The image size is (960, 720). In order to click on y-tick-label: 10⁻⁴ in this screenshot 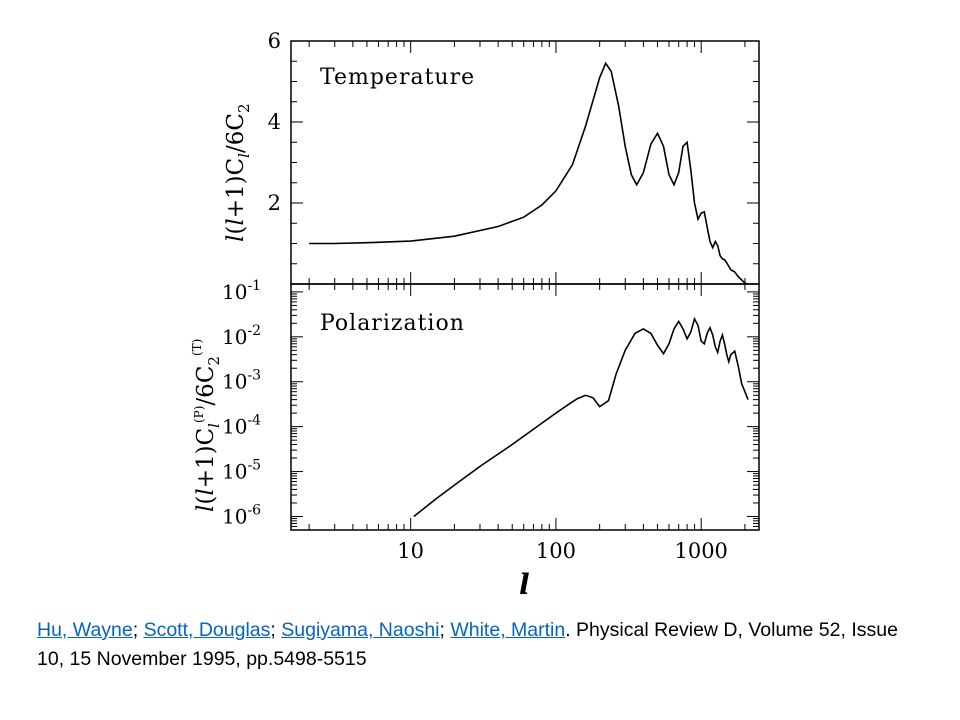, I will do `click(241, 426)`.